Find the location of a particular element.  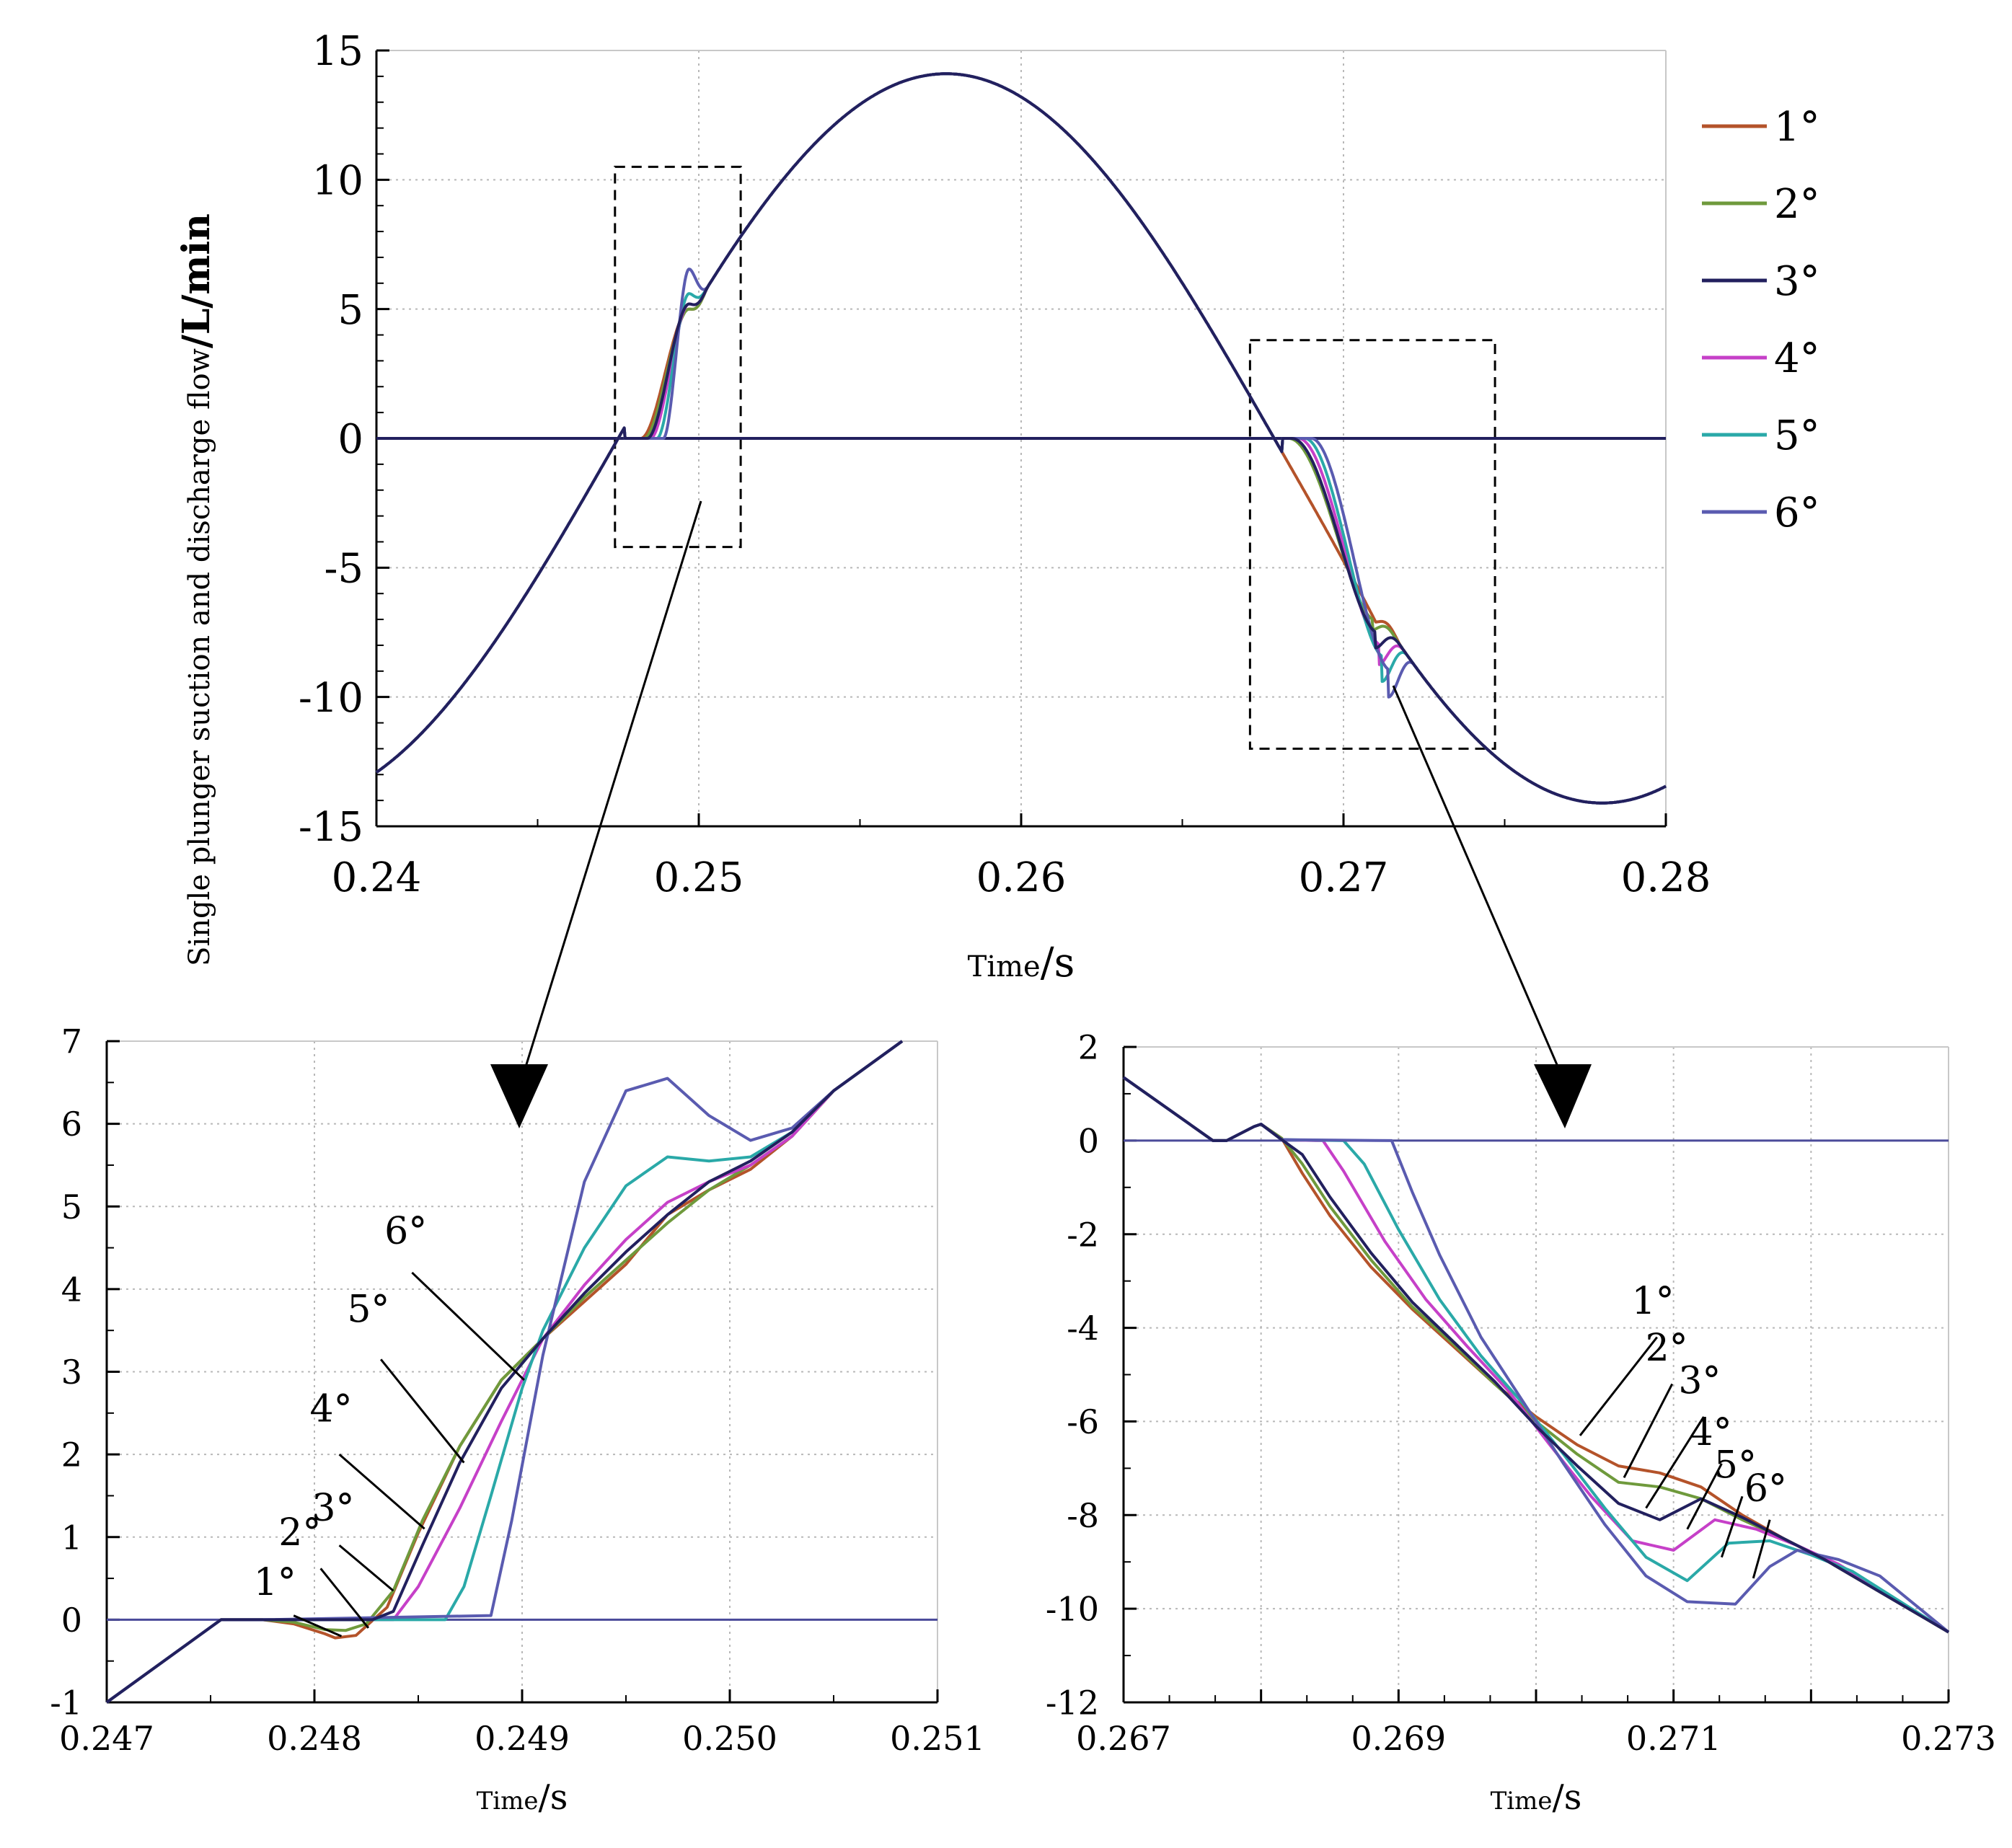

connector-line-right is located at coordinates (1479, 884).